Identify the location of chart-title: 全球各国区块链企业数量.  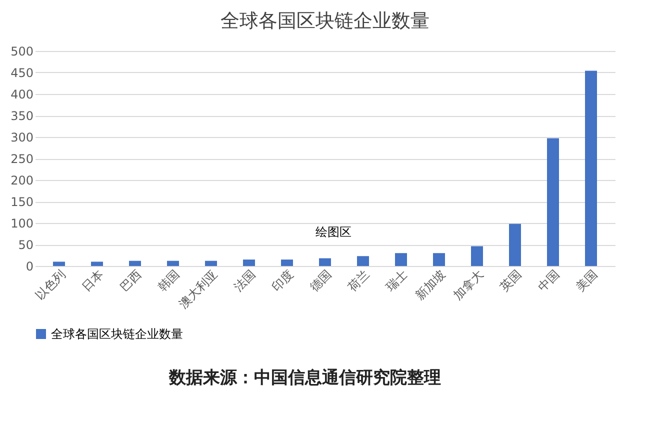
(325, 21).